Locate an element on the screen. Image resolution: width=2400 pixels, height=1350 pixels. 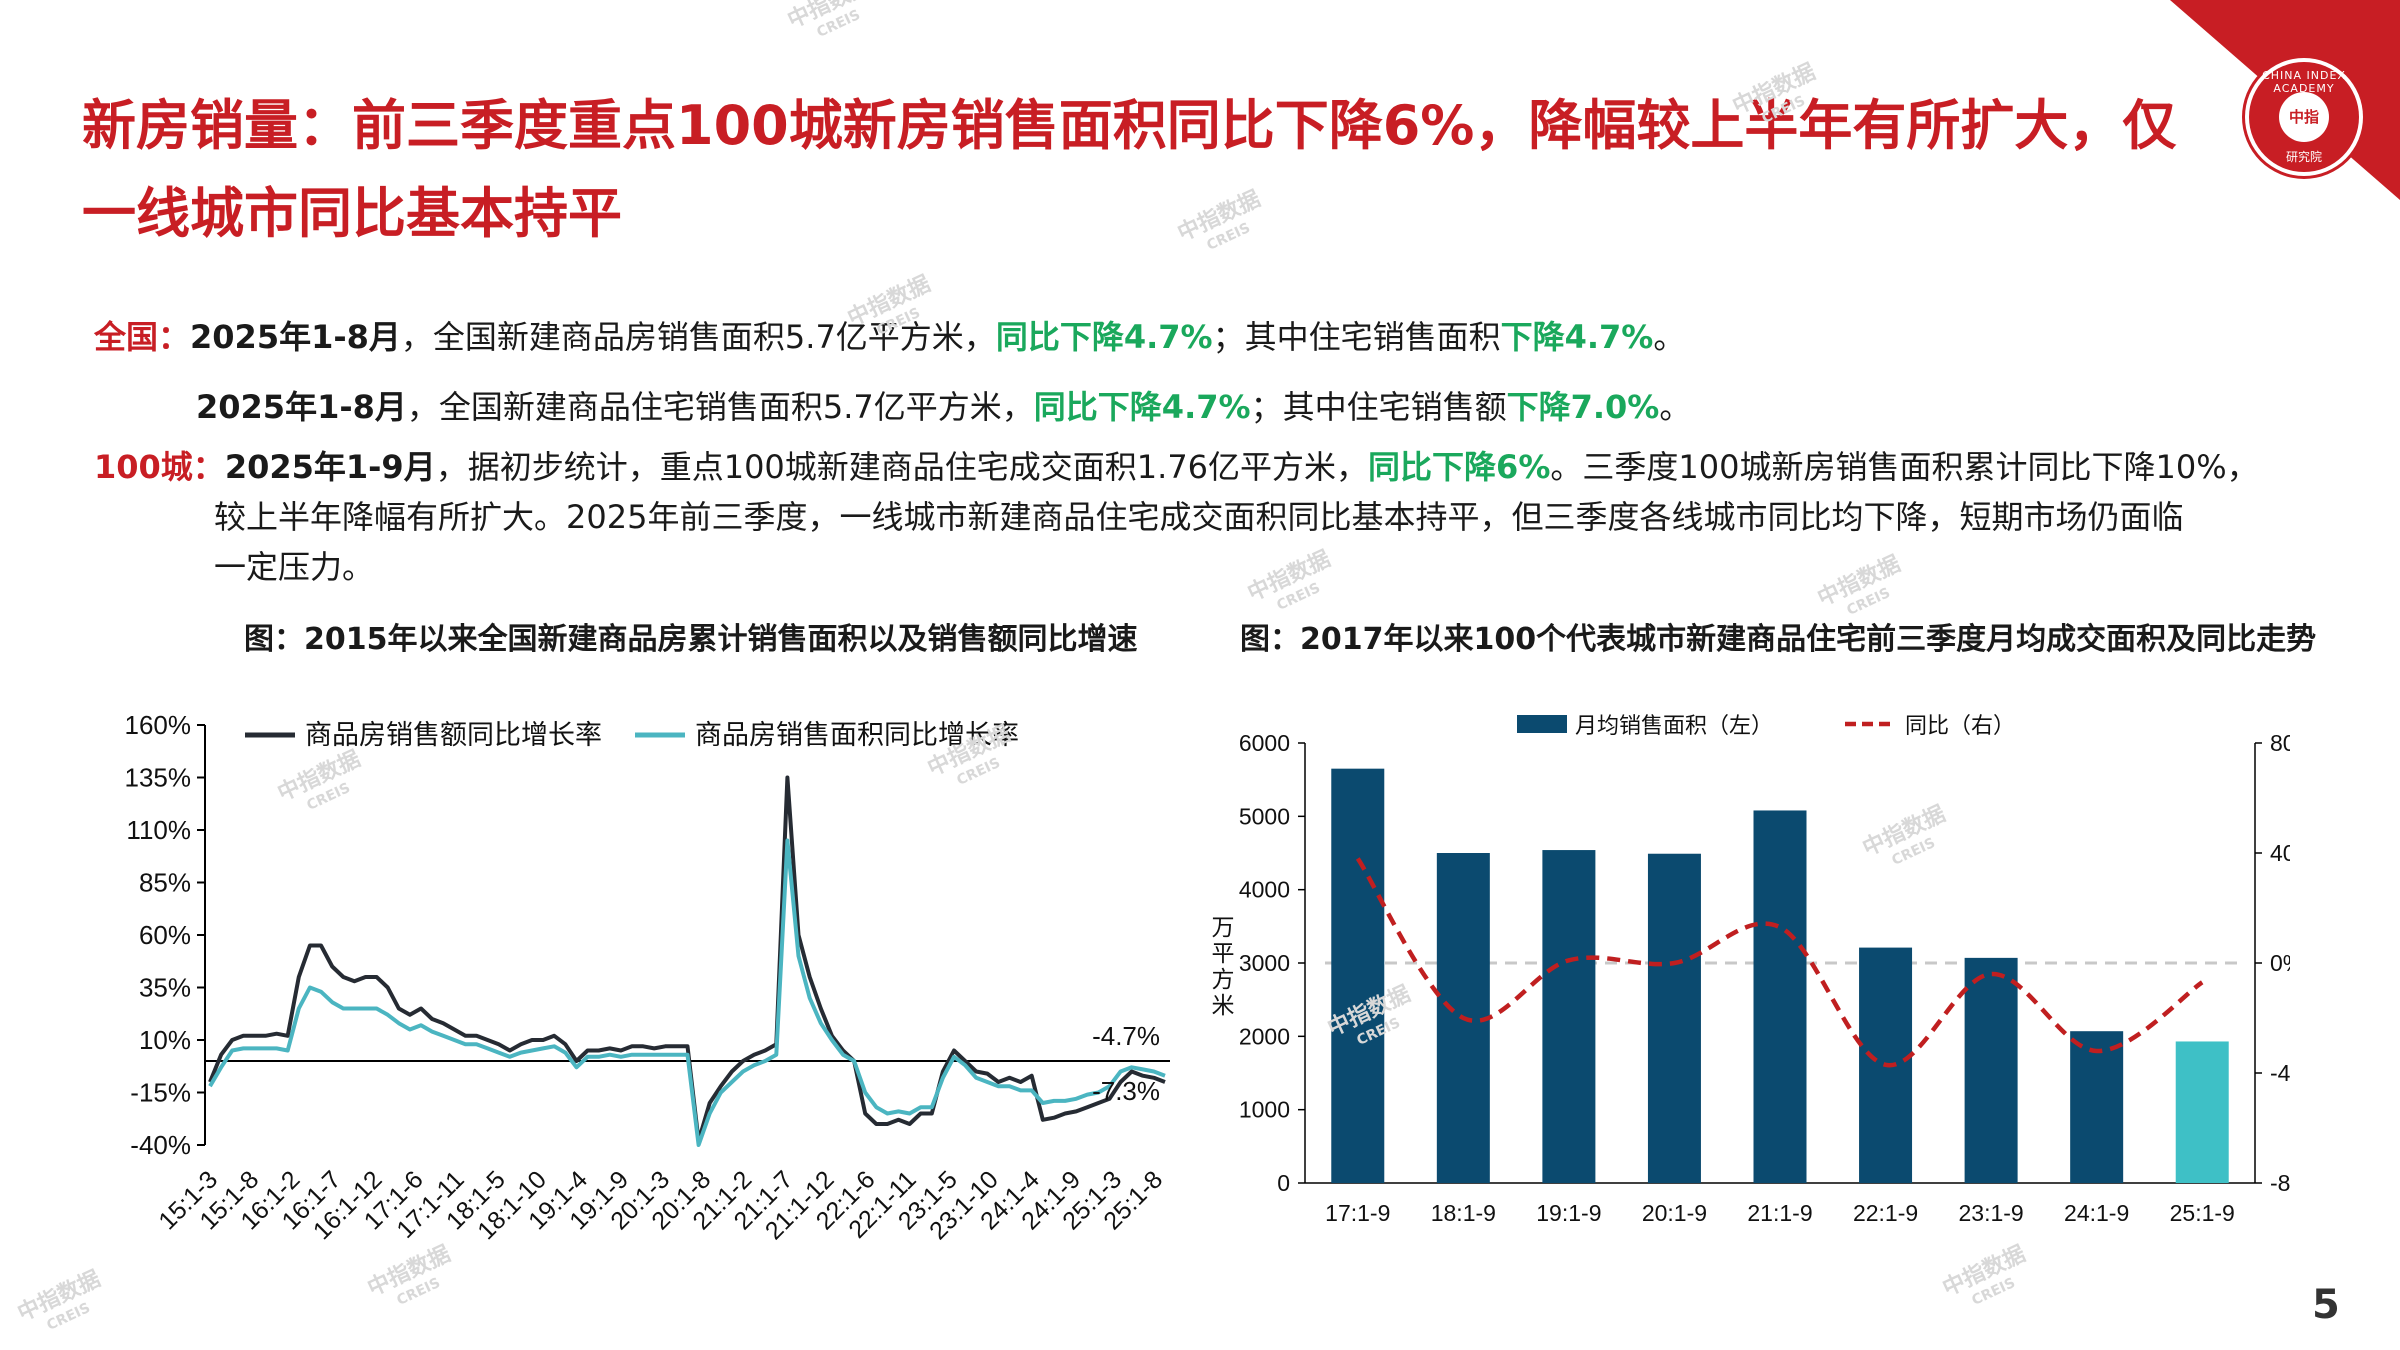
city100-text-2: 。三季度100城新房销售面积累计同比下降10%， is located at coordinates (1904, 467).